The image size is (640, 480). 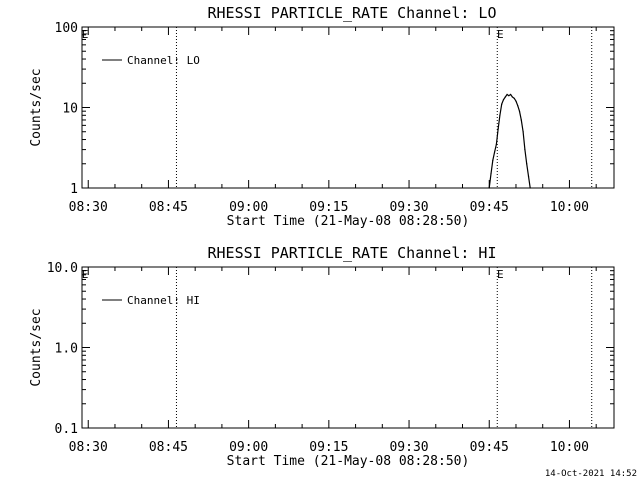 What do you see at coordinates (66, 28) in the screenshot?
I see `y-tick-label: 100` at bounding box center [66, 28].